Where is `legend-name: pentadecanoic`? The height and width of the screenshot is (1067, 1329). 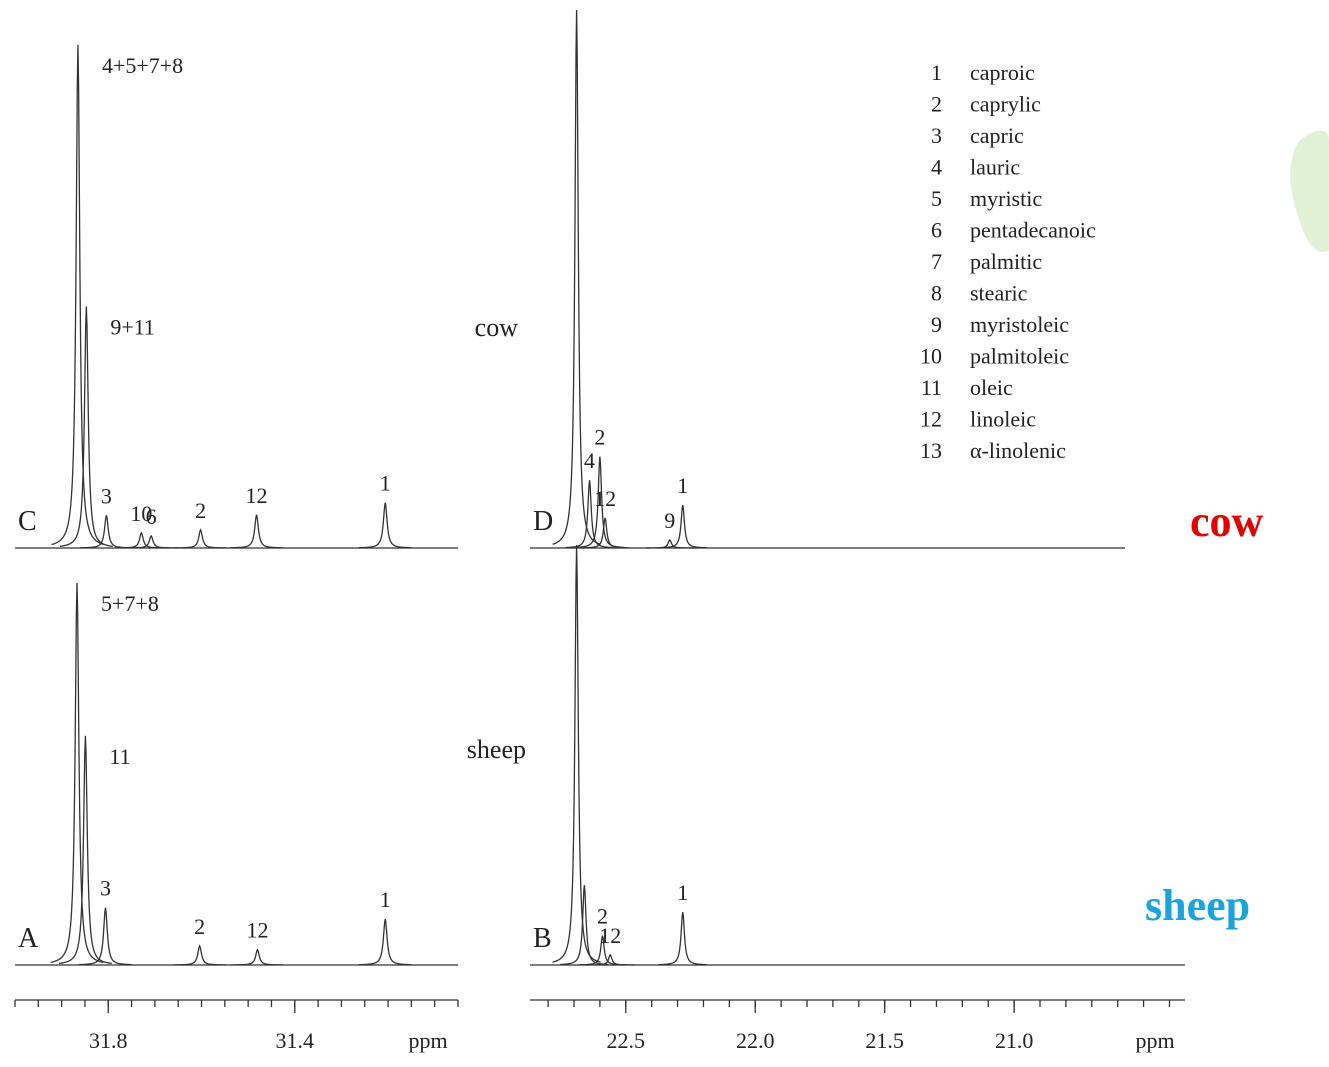
legend-name: pentadecanoic is located at coordinates (1033, 230).